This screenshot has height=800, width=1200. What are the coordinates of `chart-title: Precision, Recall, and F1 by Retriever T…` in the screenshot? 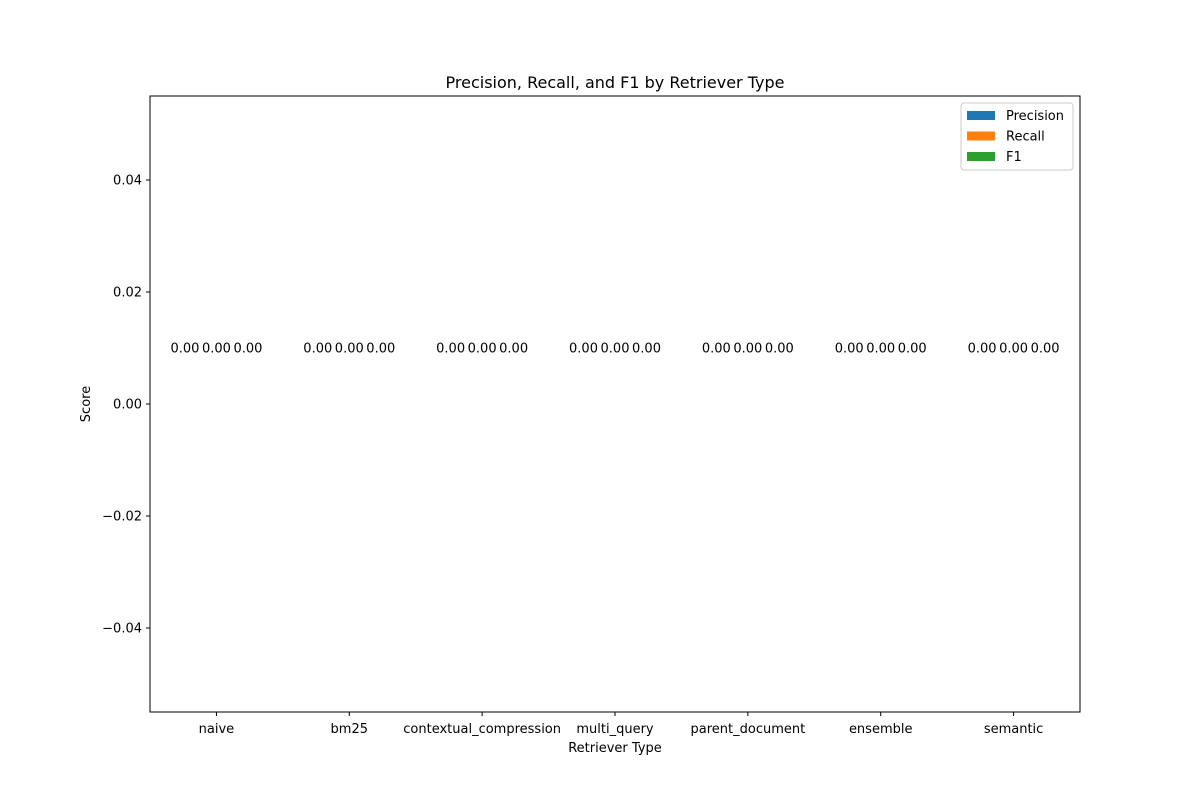 It's located at (615, 82).